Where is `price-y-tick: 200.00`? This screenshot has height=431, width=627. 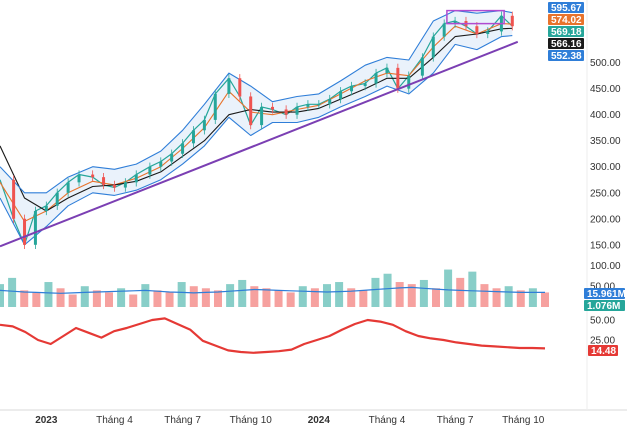
price-y-tick: 200.00 is located at coordinates (605, 219).